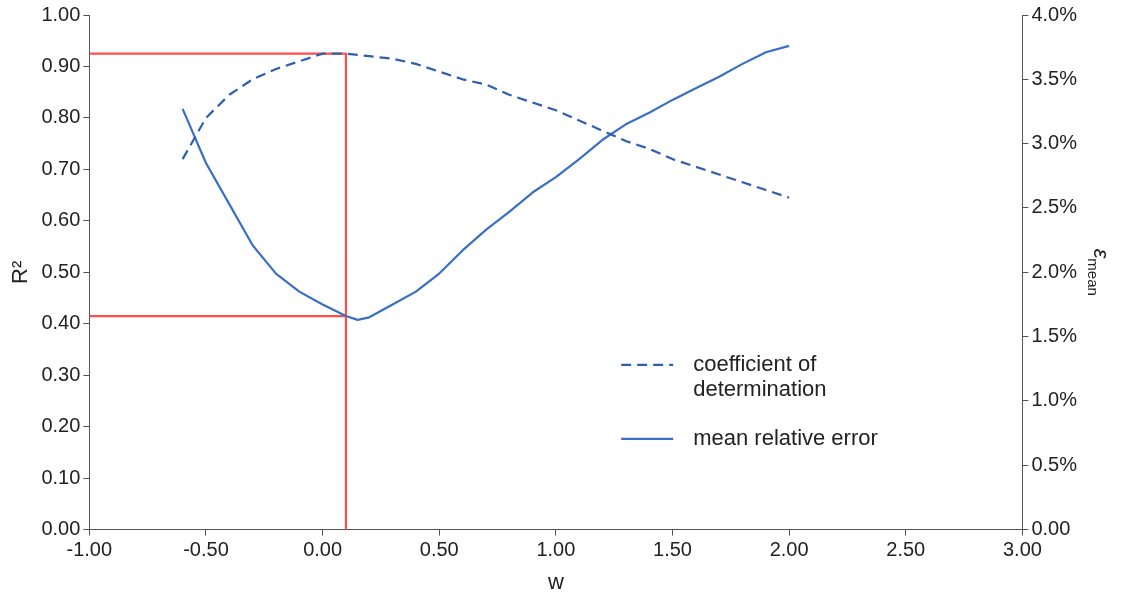 This screenshot has width=1128, height=604. What do you see at coordinates (61, 167) in the screenshot?
I see `y-tick-label: 0.70` at bounding box center [61, 167].